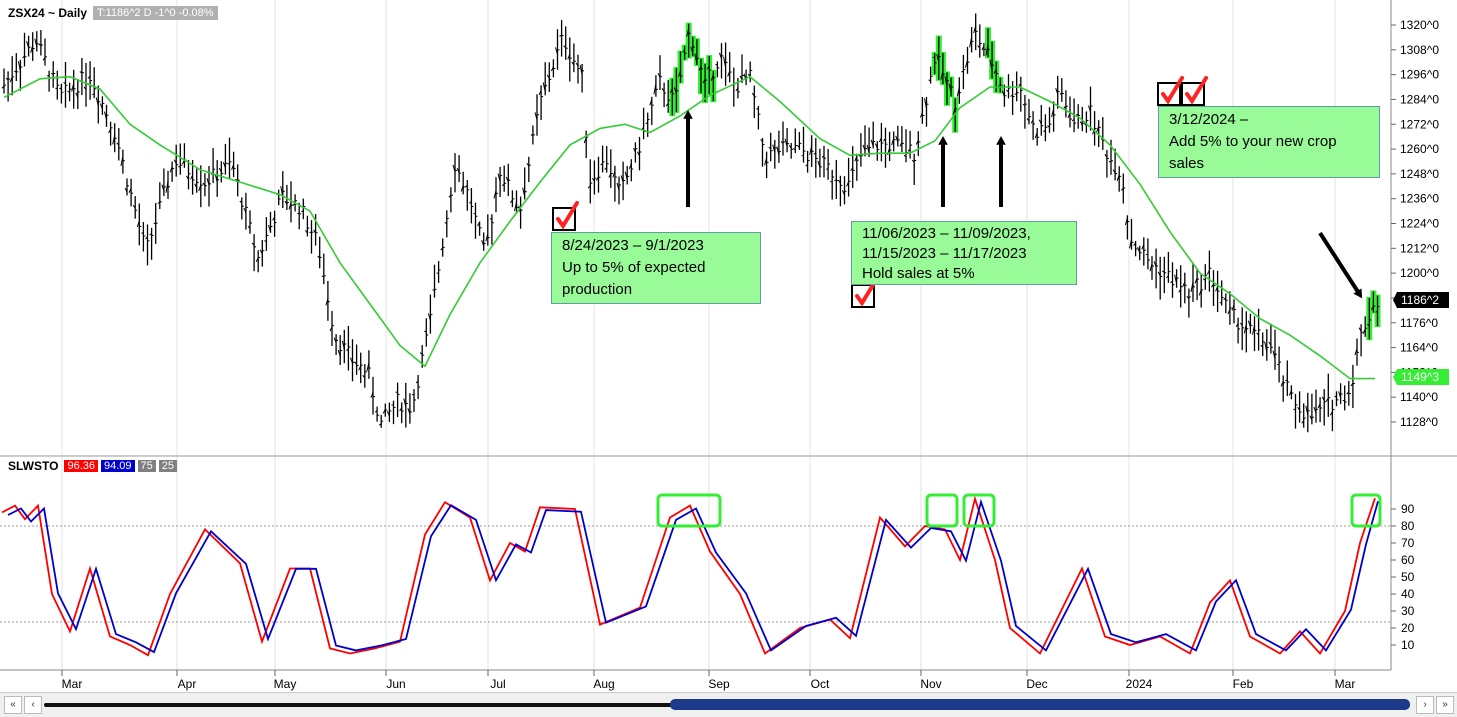  What do you see at coordinates (155, 13) in the screenshot?
I see `quote-info: T:1186^2 D -1^0 -0.08%` at bounding box center [155, 13].